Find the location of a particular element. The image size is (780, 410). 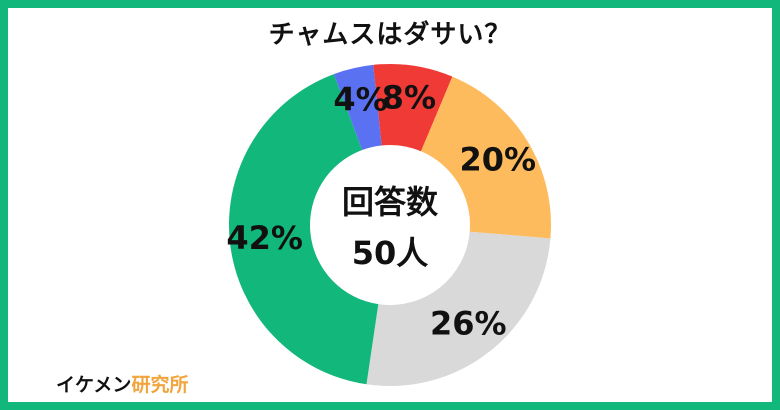

slice-label-4: 42% is located at coordinates (264, 238).